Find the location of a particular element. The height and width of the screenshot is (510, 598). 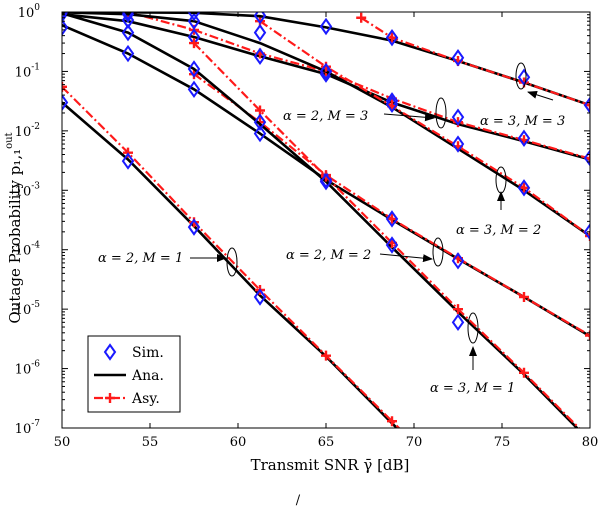

annotation-label: α = 3, M = 3 is located at coordinates (522, 121).